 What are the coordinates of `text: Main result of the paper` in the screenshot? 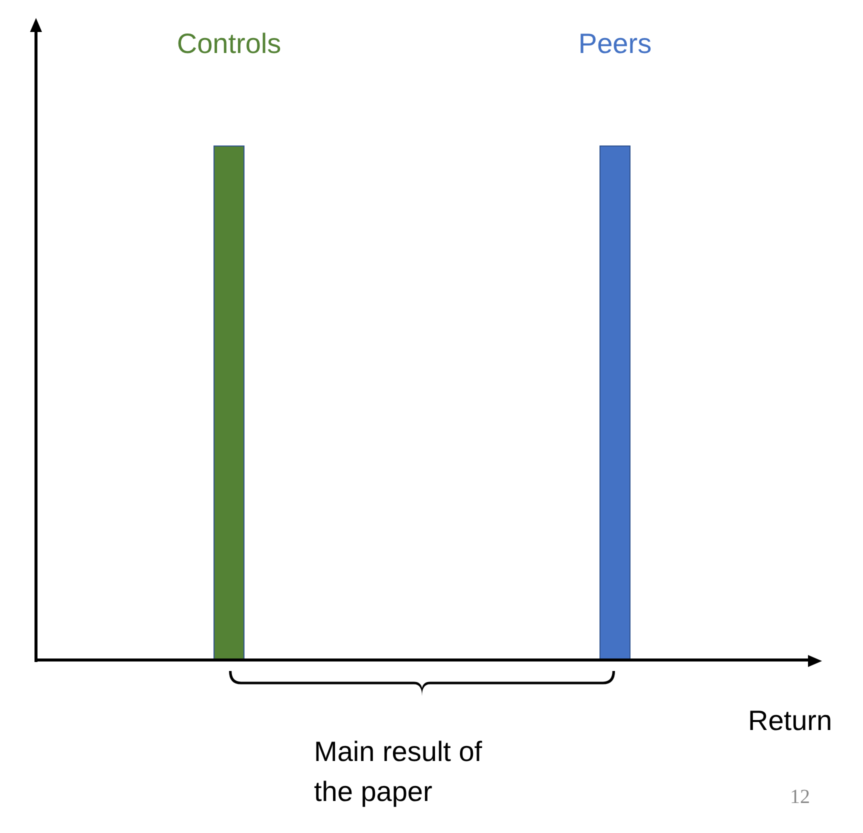 It's located at (399, 772).